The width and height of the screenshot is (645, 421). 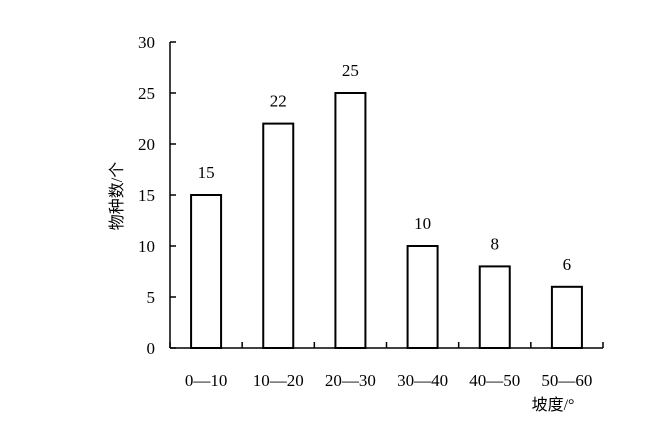 What do you see at coordinates (566, 380) in the screenshot?
I see `x-tick-label: 50—60` at bounding box center [566, 380].